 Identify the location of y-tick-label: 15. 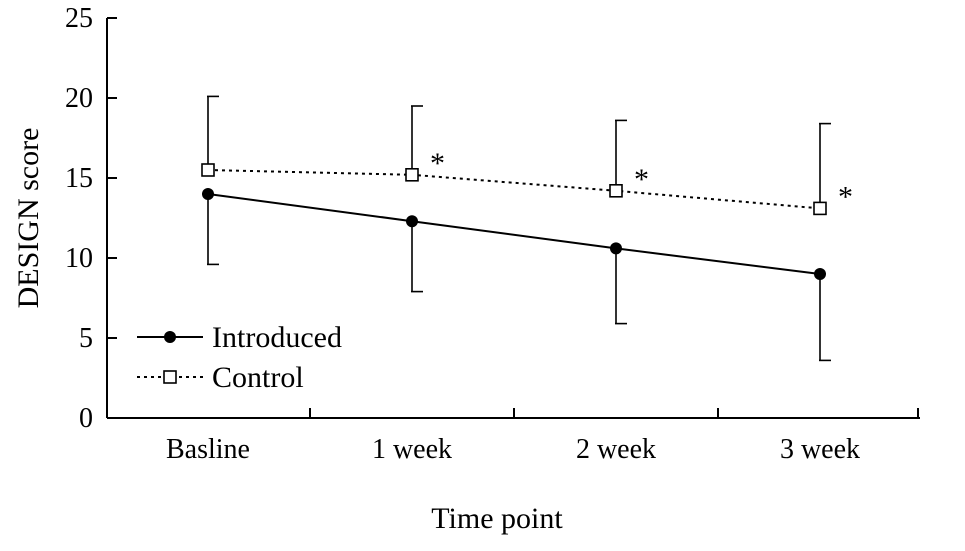
(79, 178).